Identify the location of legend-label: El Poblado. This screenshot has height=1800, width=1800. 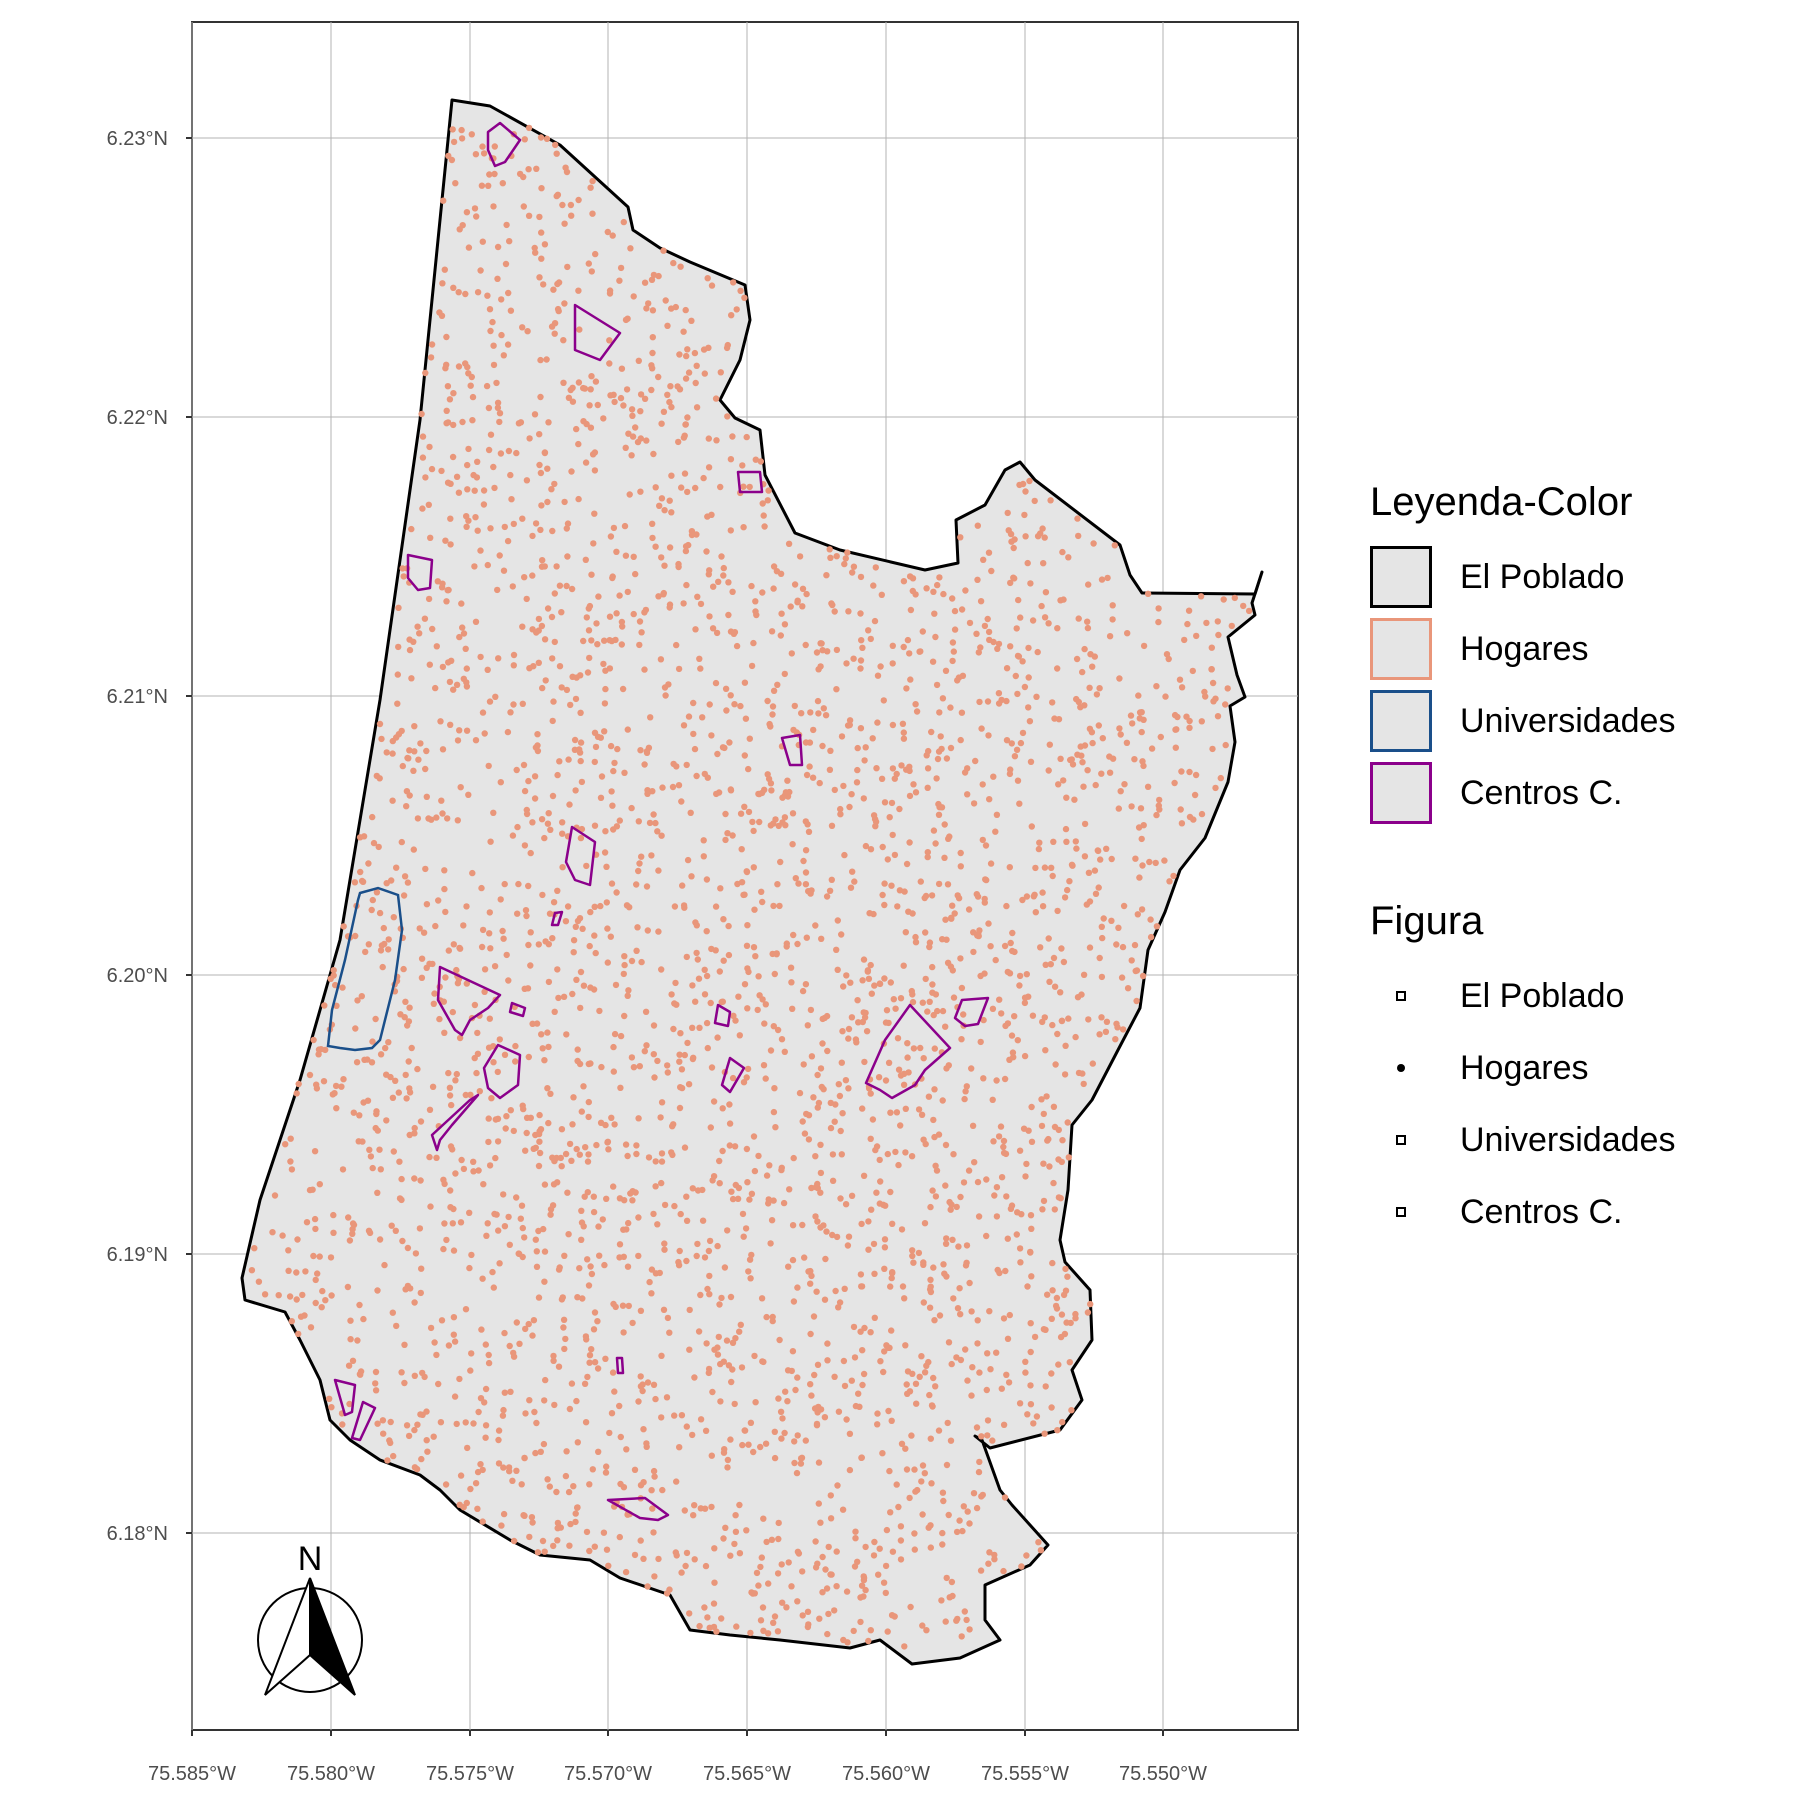
(1542, 995).